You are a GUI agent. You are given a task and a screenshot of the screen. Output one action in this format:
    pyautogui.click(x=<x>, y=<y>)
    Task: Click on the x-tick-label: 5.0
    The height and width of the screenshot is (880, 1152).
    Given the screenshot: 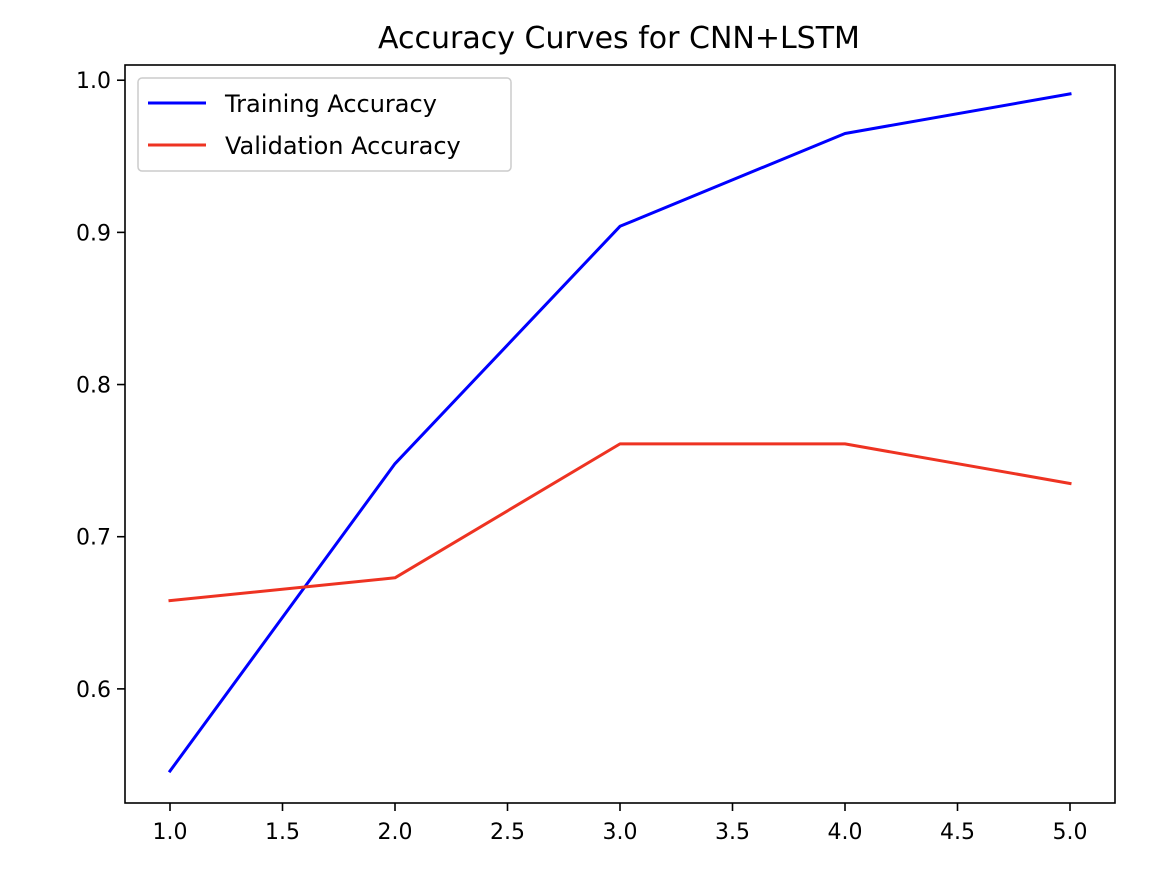 What is the action you would take?
    pyautogui.click(x=1070, y=832)
    